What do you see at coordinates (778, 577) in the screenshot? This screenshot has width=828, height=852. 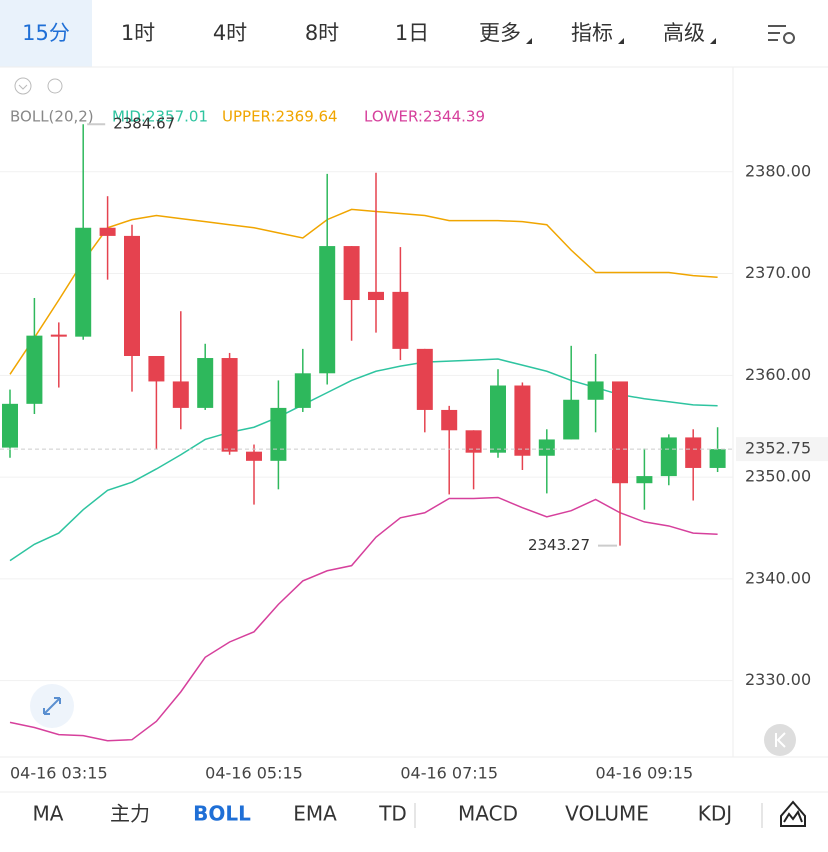 I see `y-tick-label: 2340.00` at bounding box center [778, 577].